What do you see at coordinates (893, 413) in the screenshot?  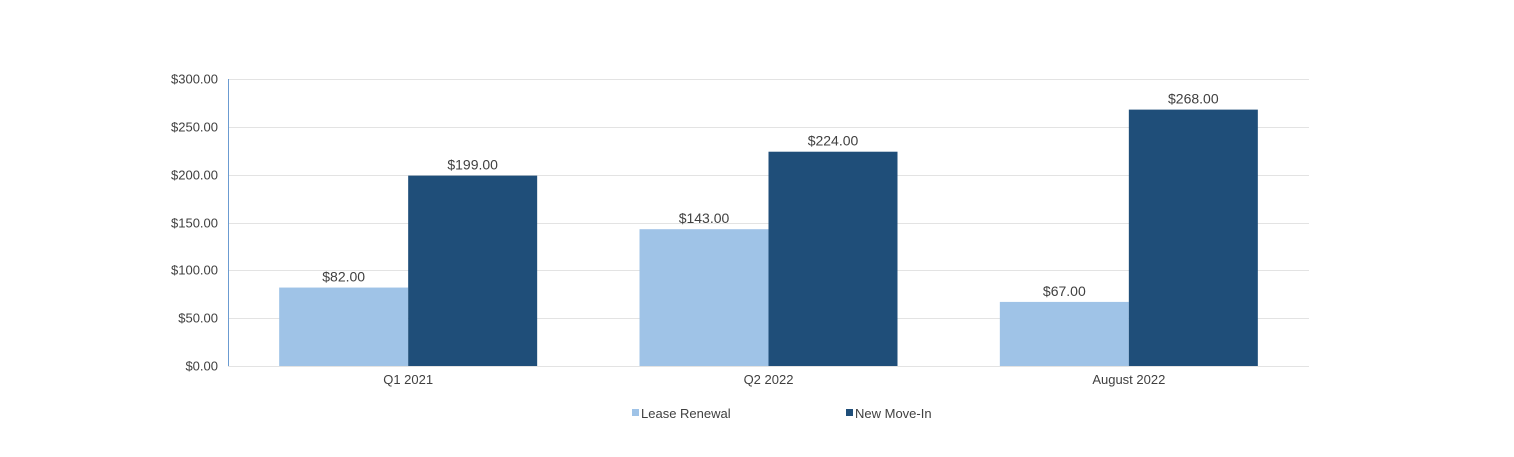 I see `legend-label: New Move-In` at bounding box center [893, 413].